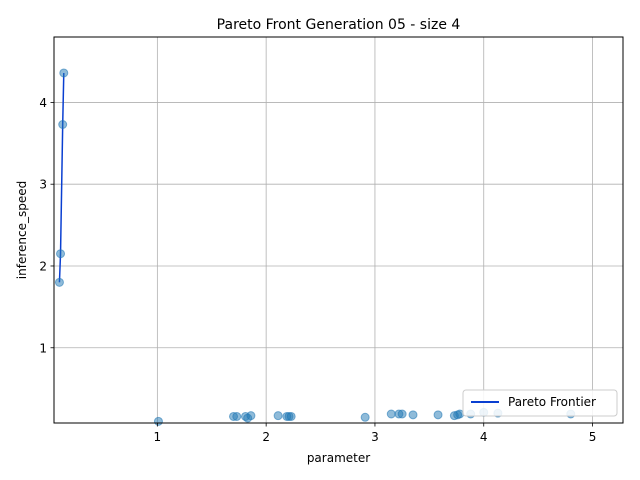 Image resolution: width=640 pixels, height=480 pixels. I want to click on legend-box, so click(540, 403).